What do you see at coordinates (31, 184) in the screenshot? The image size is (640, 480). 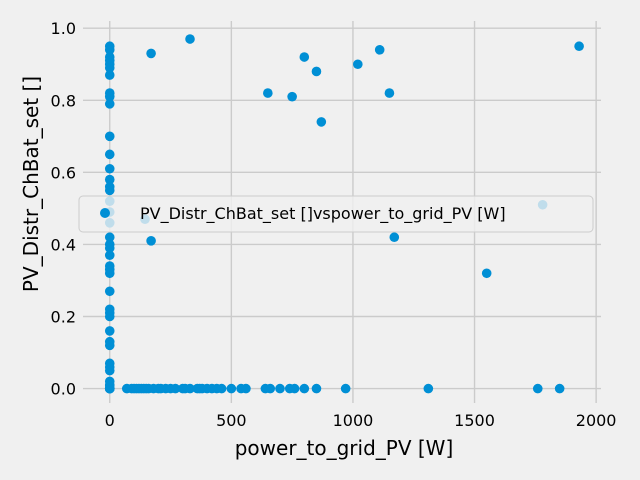 I see `y-axis-label: PV_Distr_ChBat_set []` at bounding box center [31, 184].